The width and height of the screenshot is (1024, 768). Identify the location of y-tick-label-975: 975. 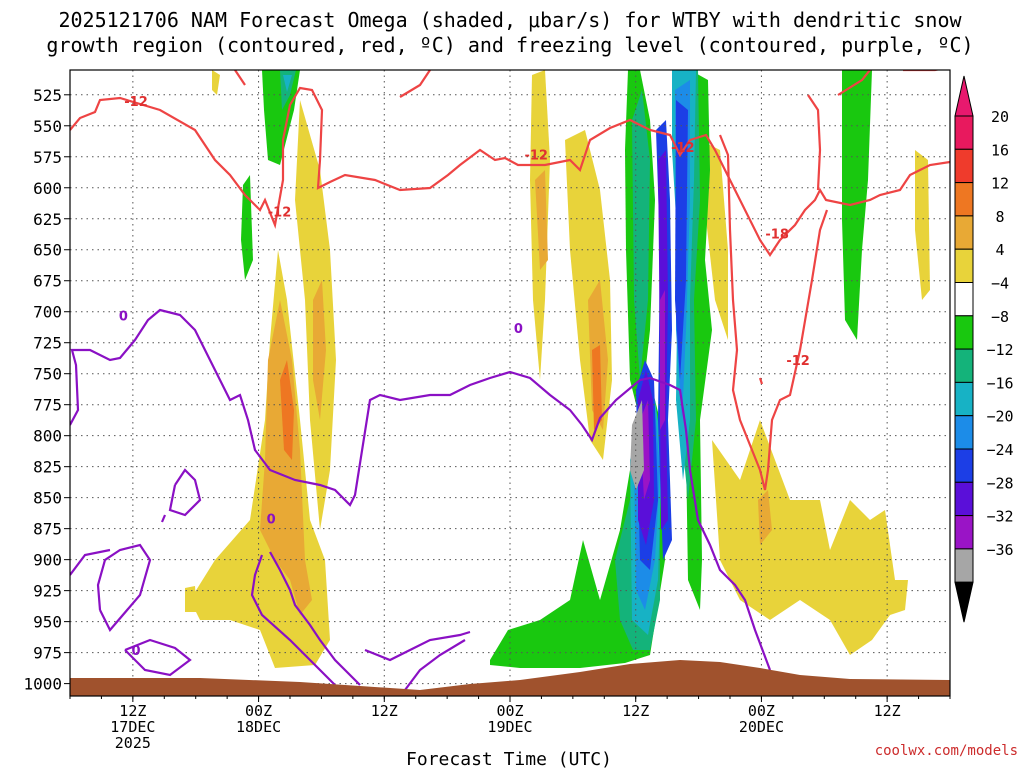
(47, 653).